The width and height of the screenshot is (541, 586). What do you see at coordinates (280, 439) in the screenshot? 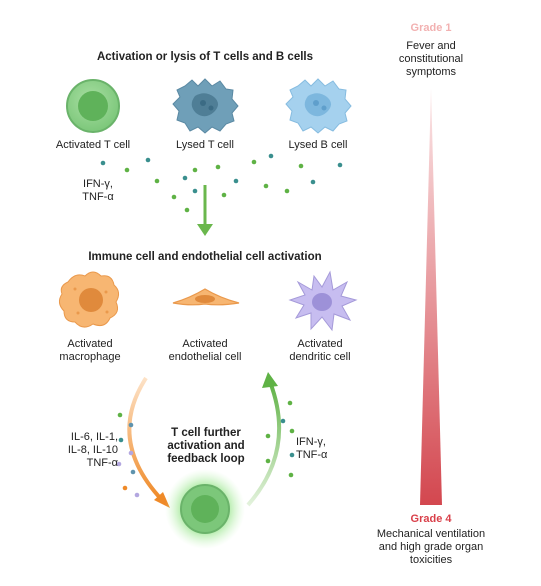
I see `cytokine-dots-right` at bounding box center [280, 439].